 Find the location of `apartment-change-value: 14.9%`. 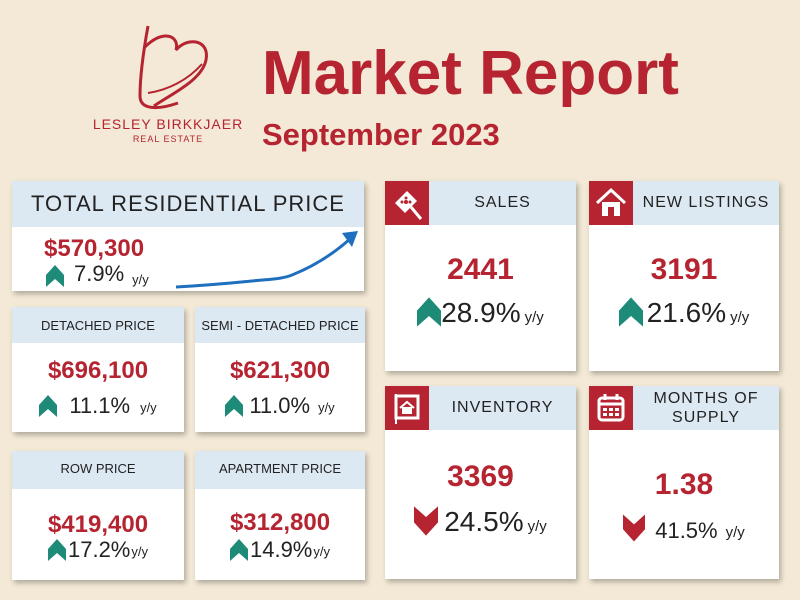

apartment-change-value: 14.9% is located at coordinates (281, 549).